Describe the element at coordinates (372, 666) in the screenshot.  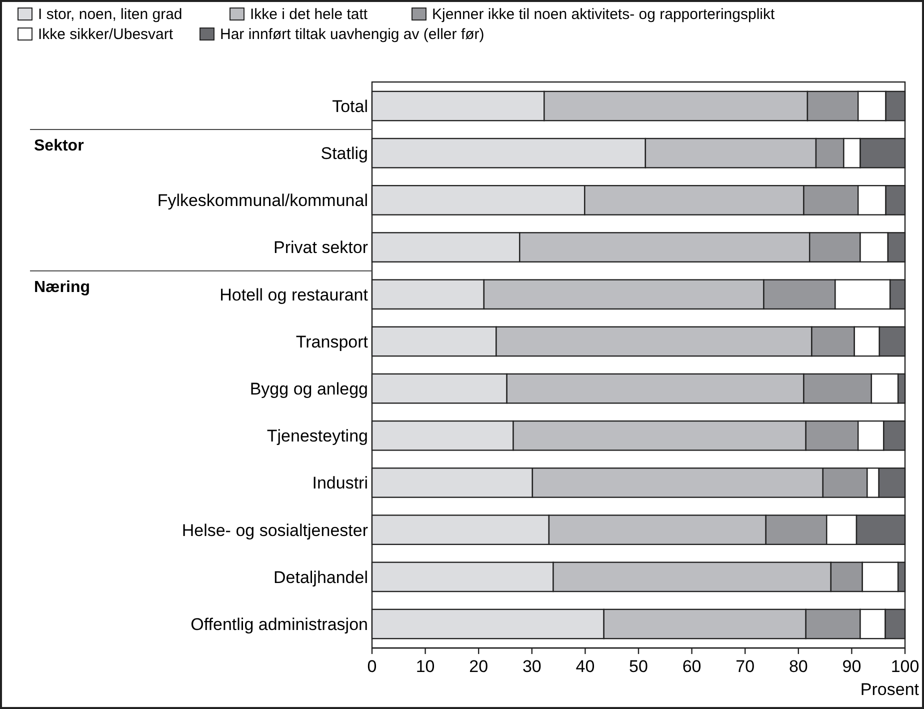
I see `x-tick-label: 0` at that location.